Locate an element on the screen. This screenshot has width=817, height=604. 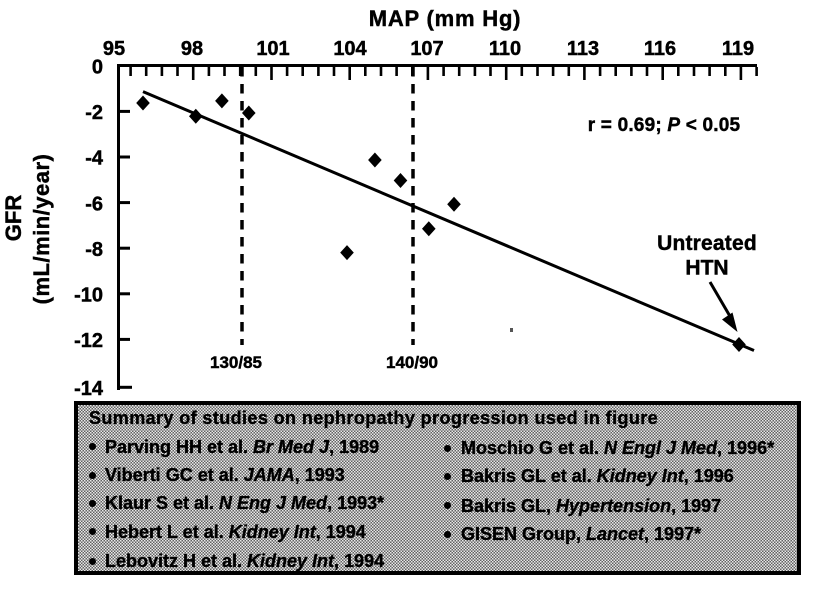
svg-text: 104 is located at coordinates (350, 49).